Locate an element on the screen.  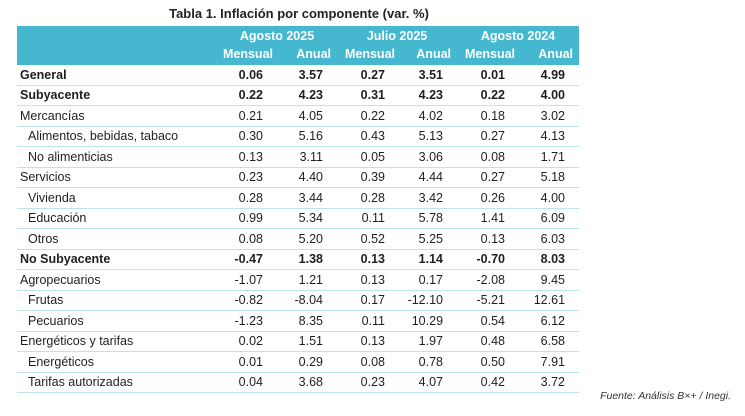
cell-value: 4.44 is located at coordinates (428, 177).